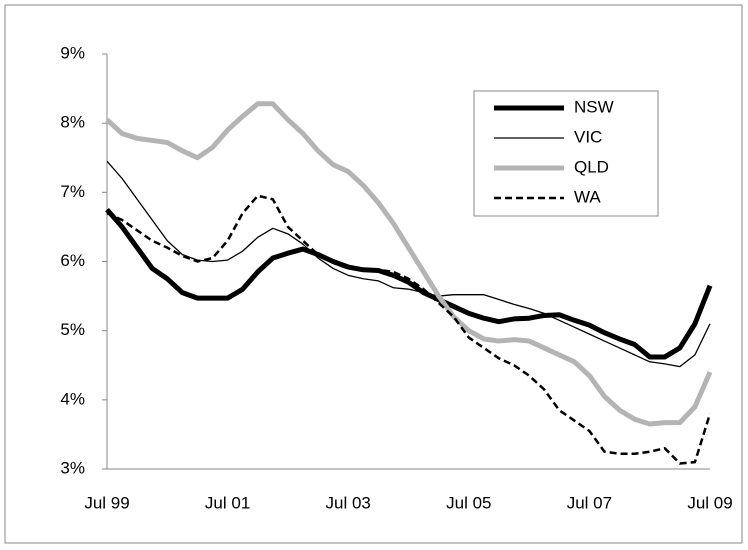 The height and width of the screenshot is (550, 748). What do you see at coordinates (566, 153) in the screenshot?
I see `legend-box` at bounding box center [566, 153].